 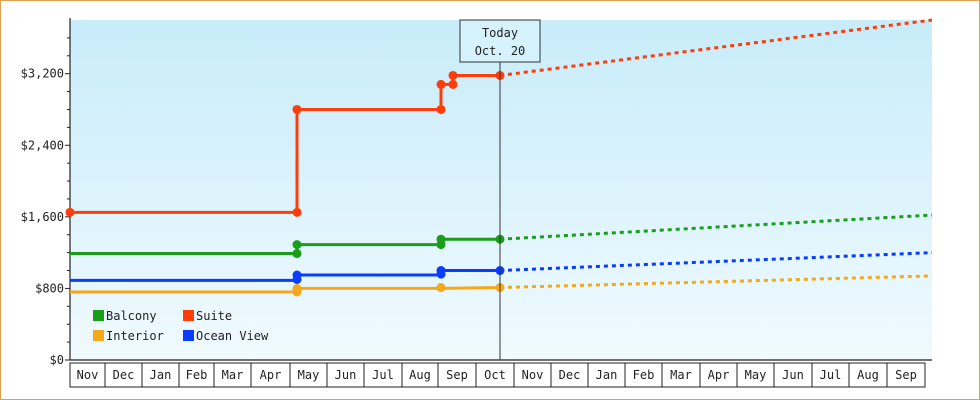 What do you see at coordinates (181, 326) in the screenshot?
I see `legend: Balcony Suite Interior Ocean View` at bounding box center [181, 326].